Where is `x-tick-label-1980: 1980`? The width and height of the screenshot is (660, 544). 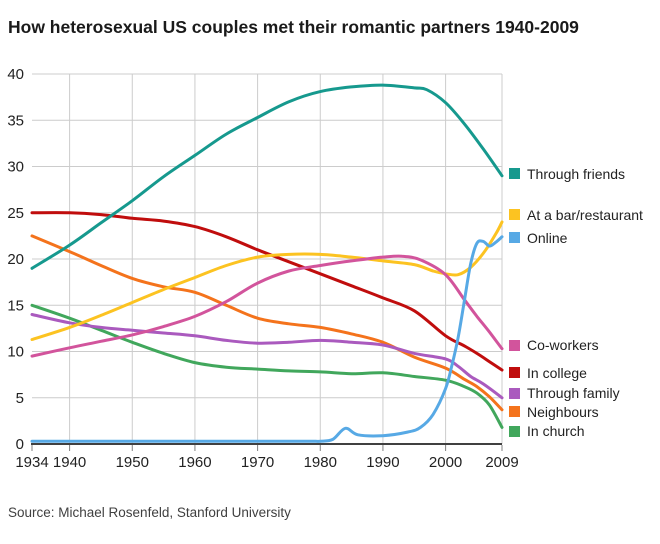 x-tick-label-1980: 1980 is located at coordinates (320, 462).